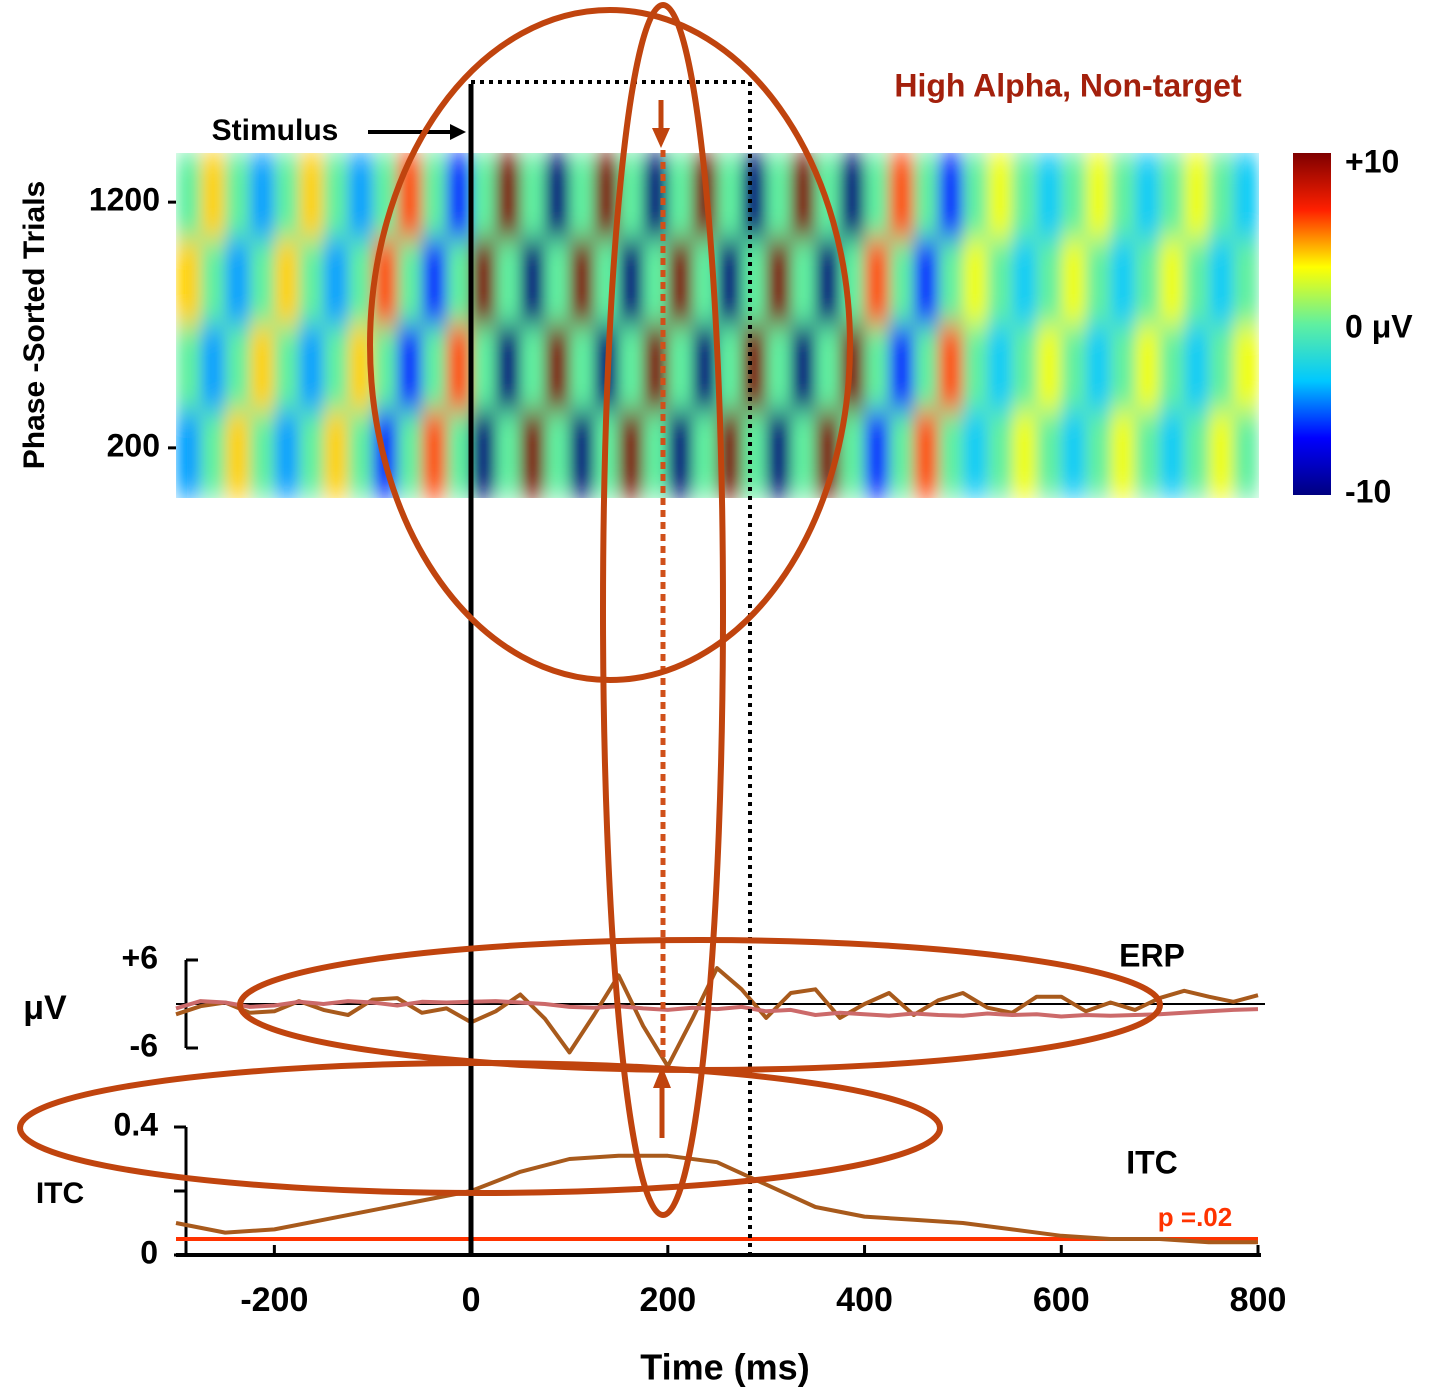 The height and width of the screenshot is (1397, 1444). I want to click on colorbar, so click(1312, 324).